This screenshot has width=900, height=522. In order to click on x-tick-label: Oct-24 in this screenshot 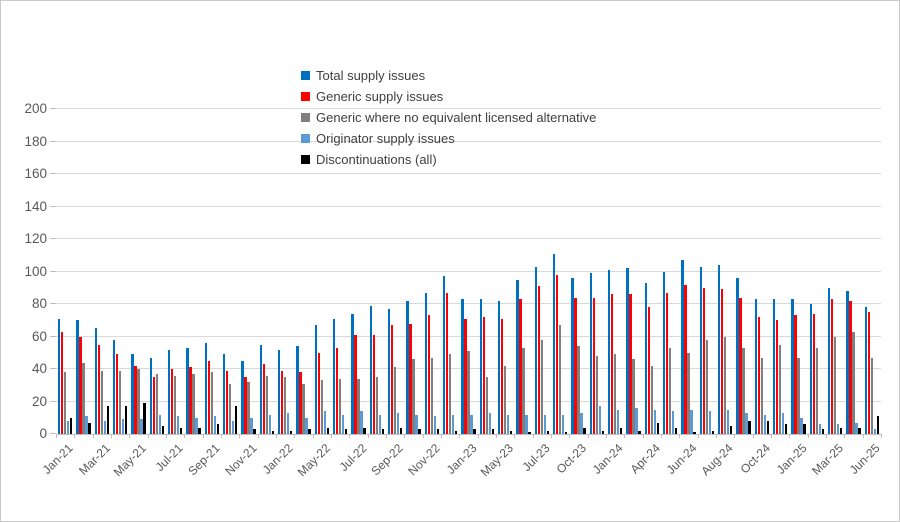, I will do `click(755, 459)`.